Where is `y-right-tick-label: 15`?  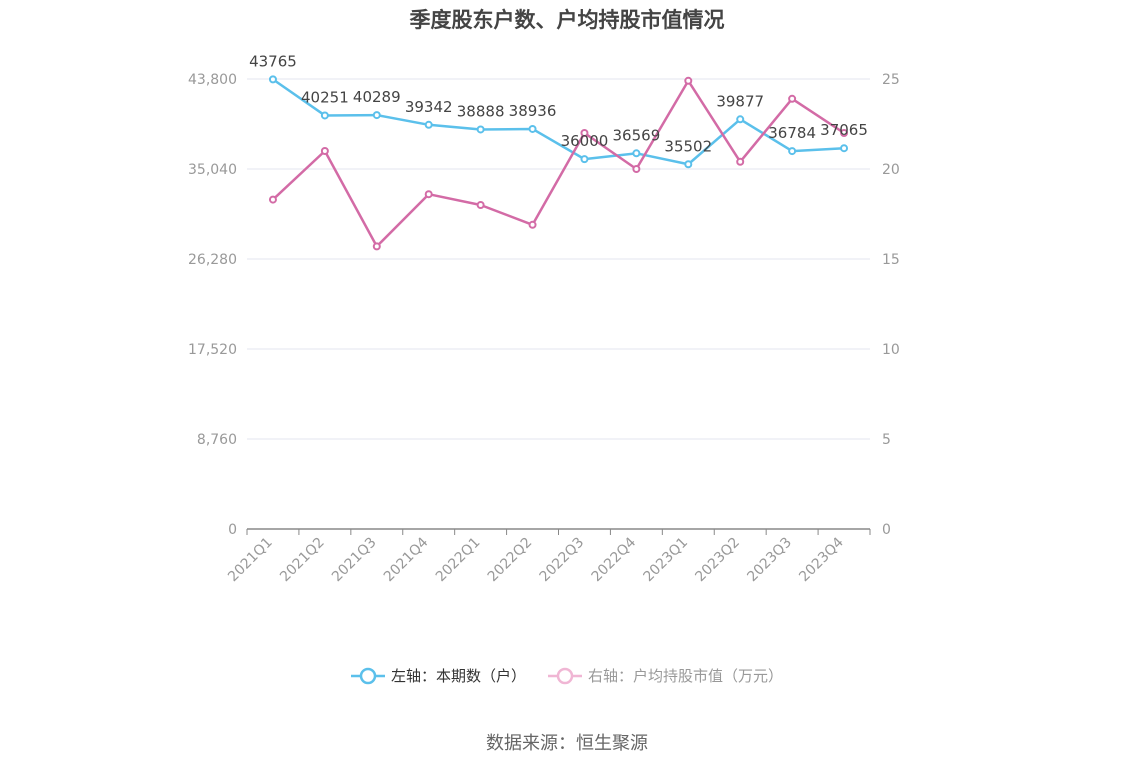
y-right-tick-label: 15 is located at coordinates (891, 260).